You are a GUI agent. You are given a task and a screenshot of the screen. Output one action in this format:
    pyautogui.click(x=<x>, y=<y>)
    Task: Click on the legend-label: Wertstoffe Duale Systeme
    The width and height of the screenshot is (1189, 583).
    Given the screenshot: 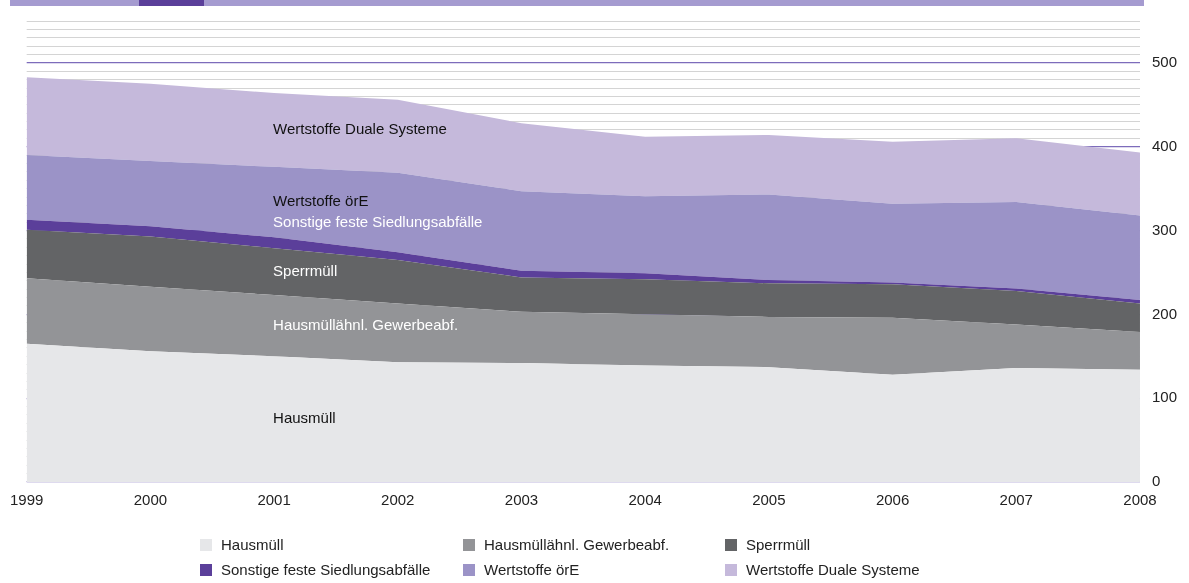 What is the action you would take?
    pyautogui.click(x=833, y=569)
    